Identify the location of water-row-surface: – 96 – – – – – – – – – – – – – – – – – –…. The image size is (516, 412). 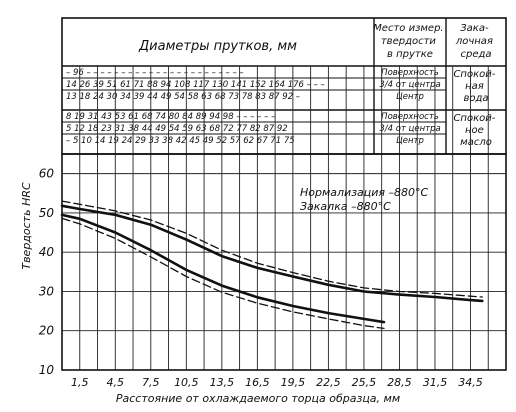
(155, 73).